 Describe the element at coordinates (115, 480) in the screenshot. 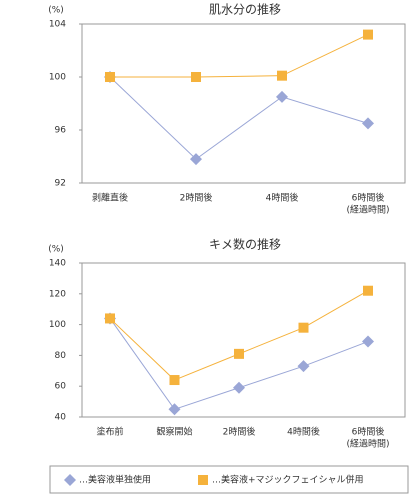

I see `legend-label: …美容液単独使用` at that location.